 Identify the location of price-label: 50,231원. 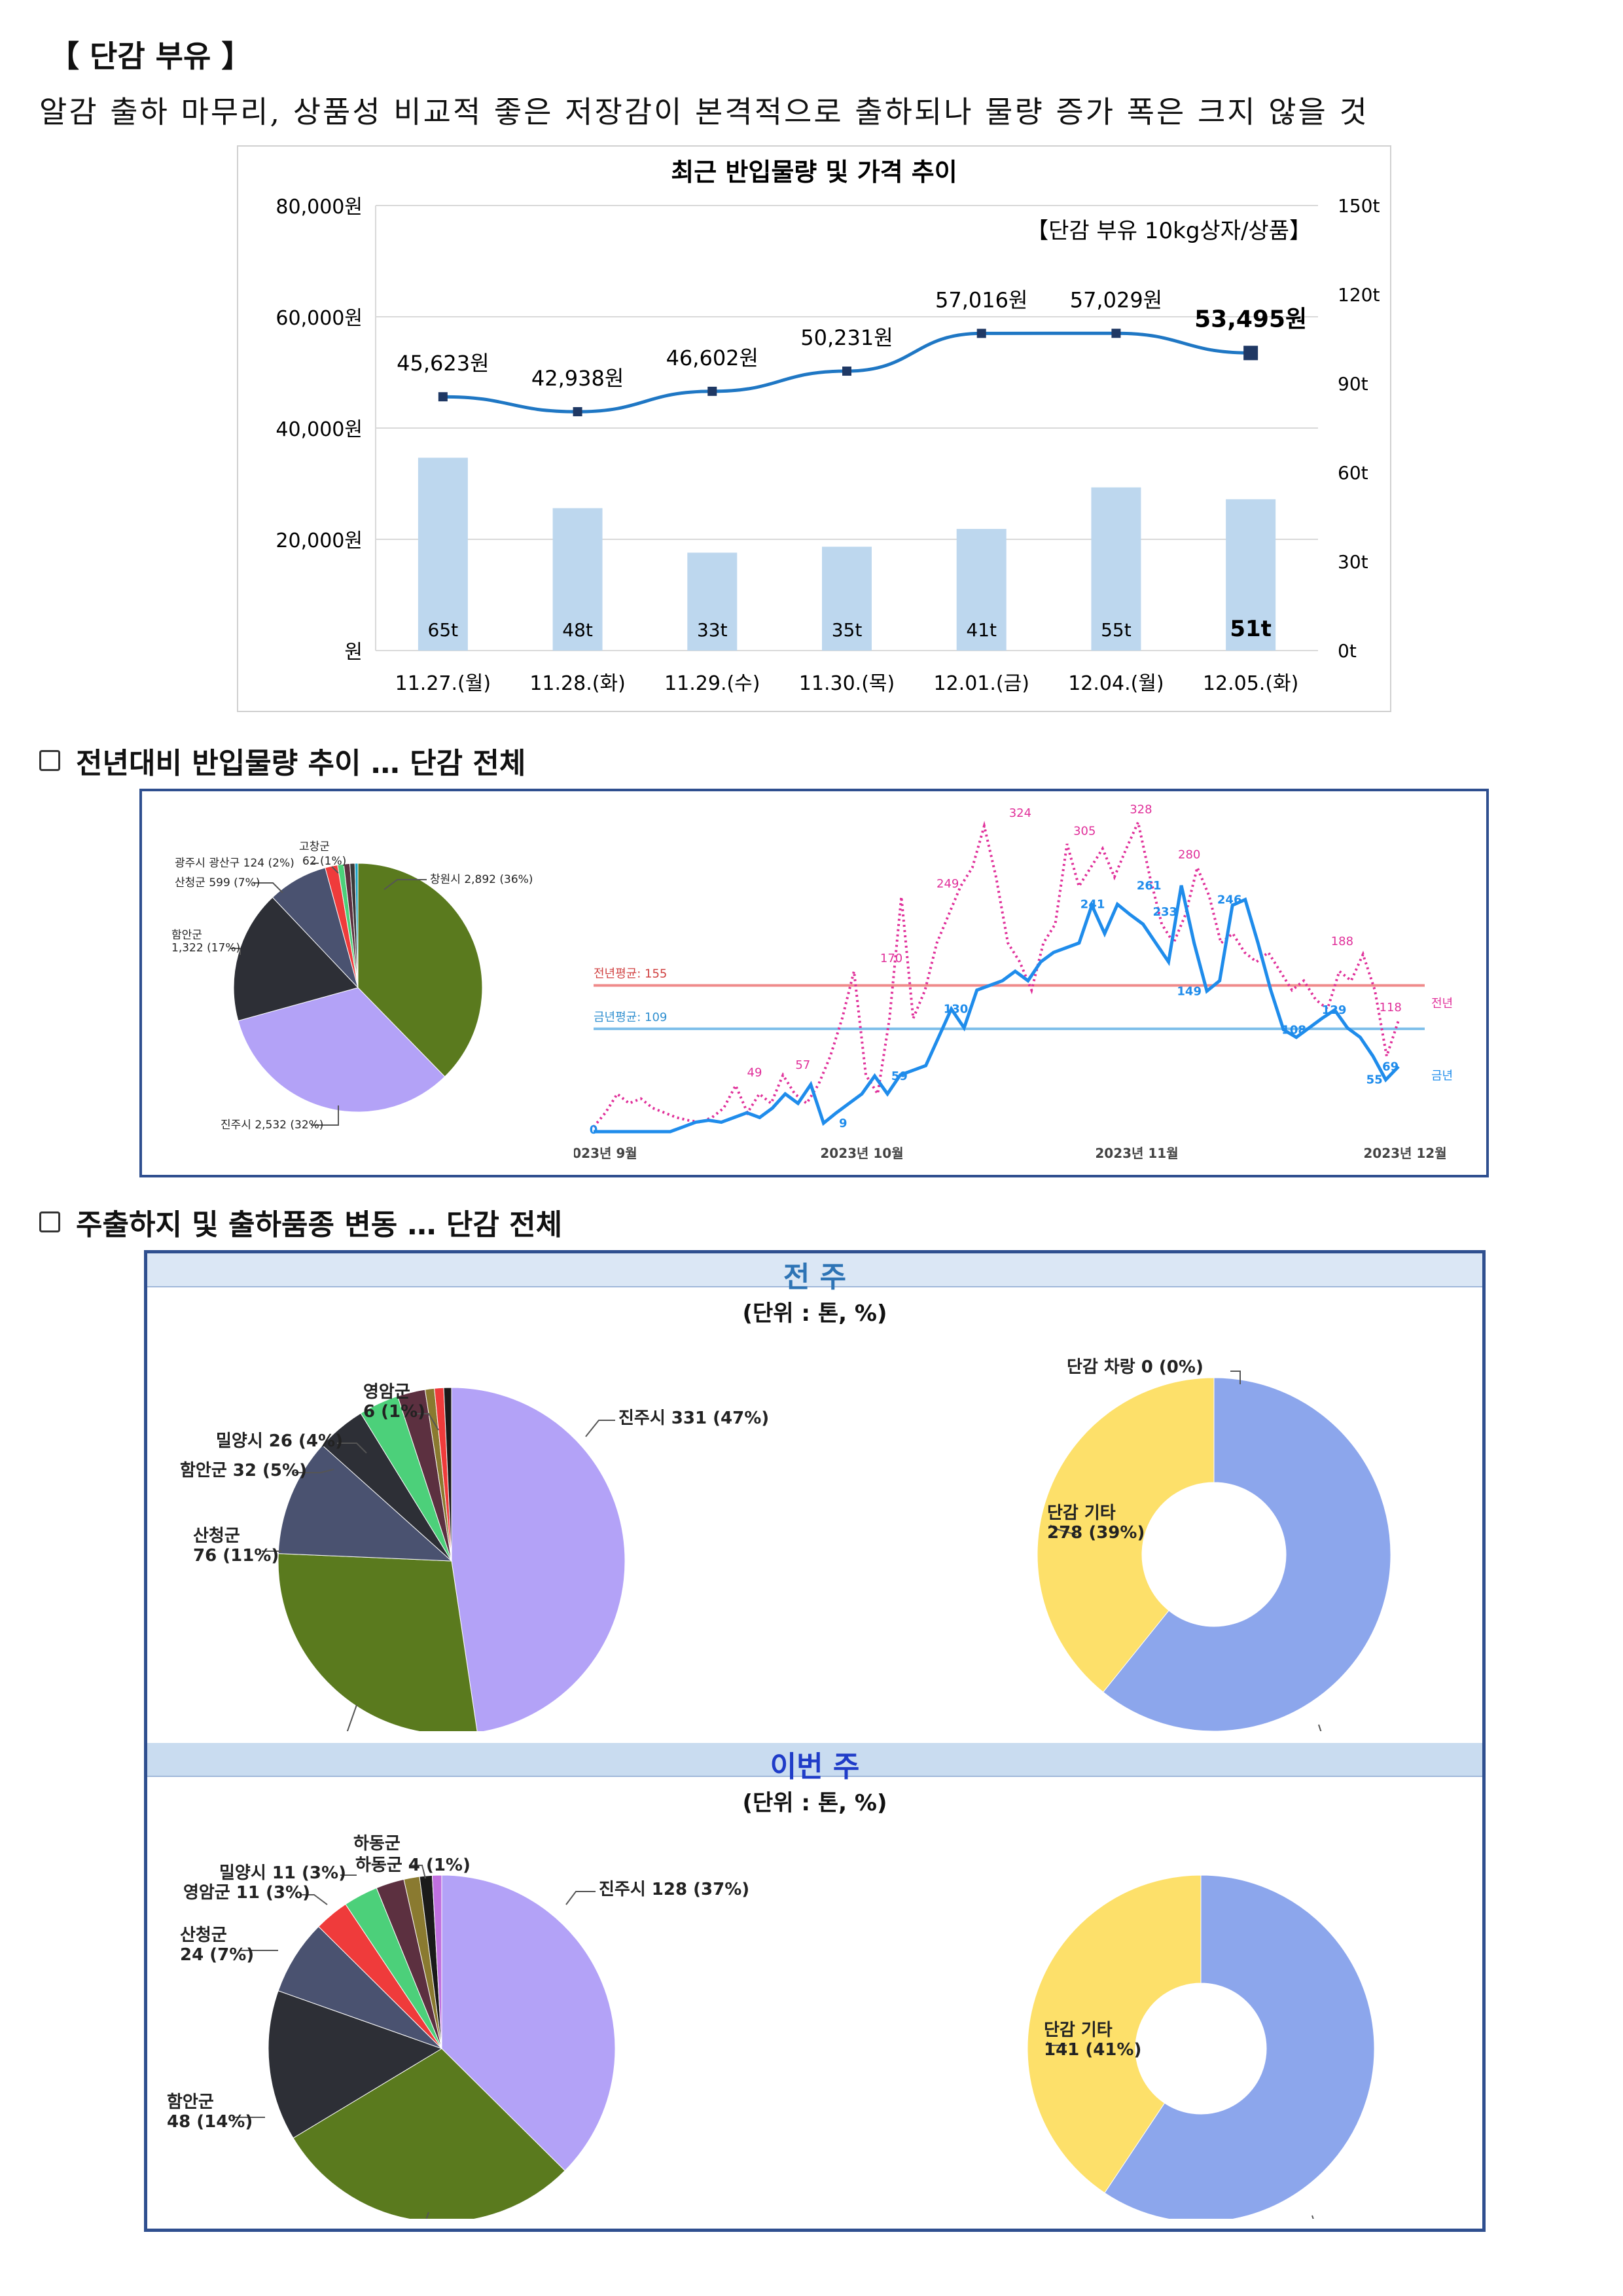
(847, 338).